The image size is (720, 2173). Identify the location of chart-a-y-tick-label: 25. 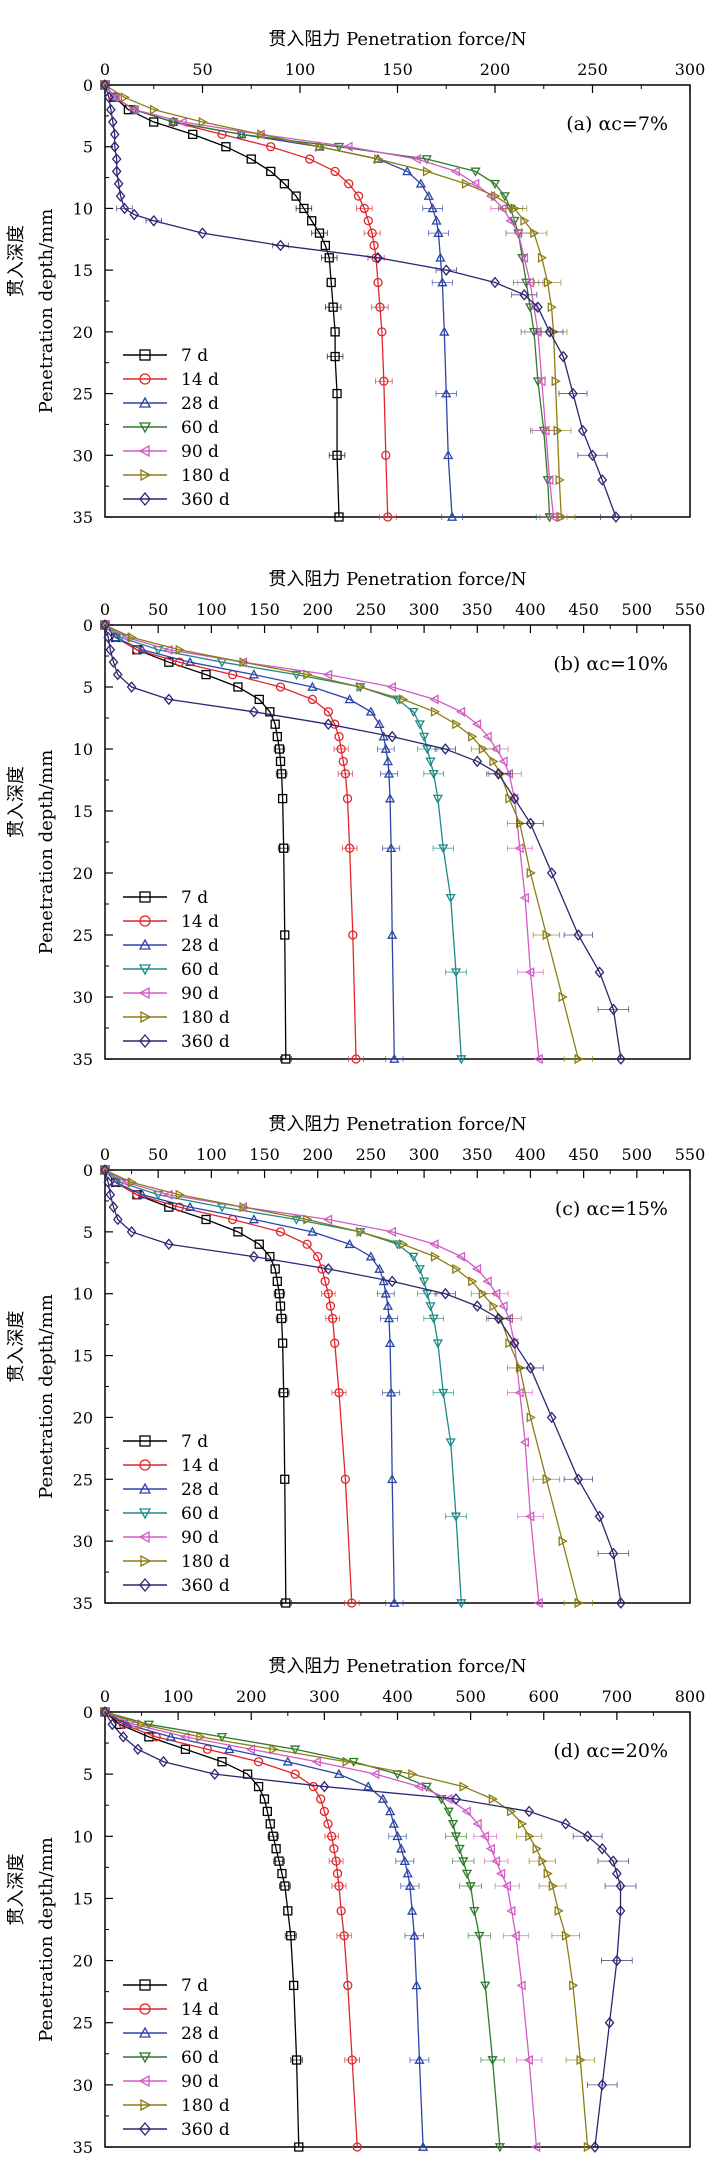
(83, 394).